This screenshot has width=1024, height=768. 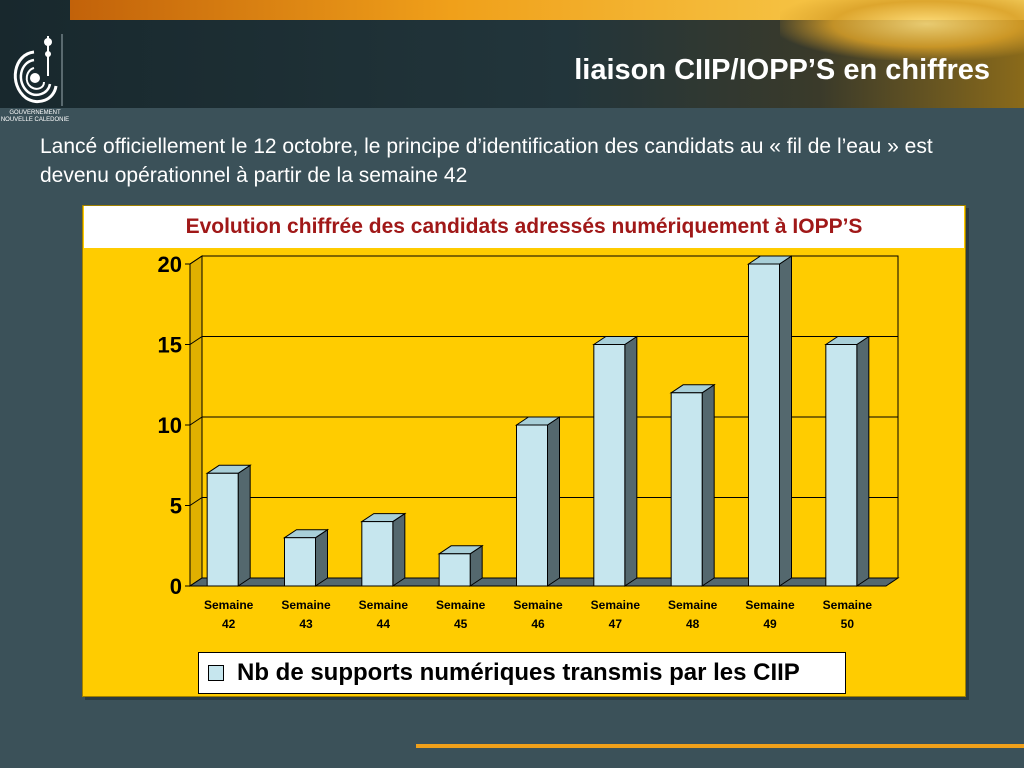 What do you see at coordinates (848, 624) in the screenshot?
I see `x-tick-label-number: 50` at bounding box center [848, 624].